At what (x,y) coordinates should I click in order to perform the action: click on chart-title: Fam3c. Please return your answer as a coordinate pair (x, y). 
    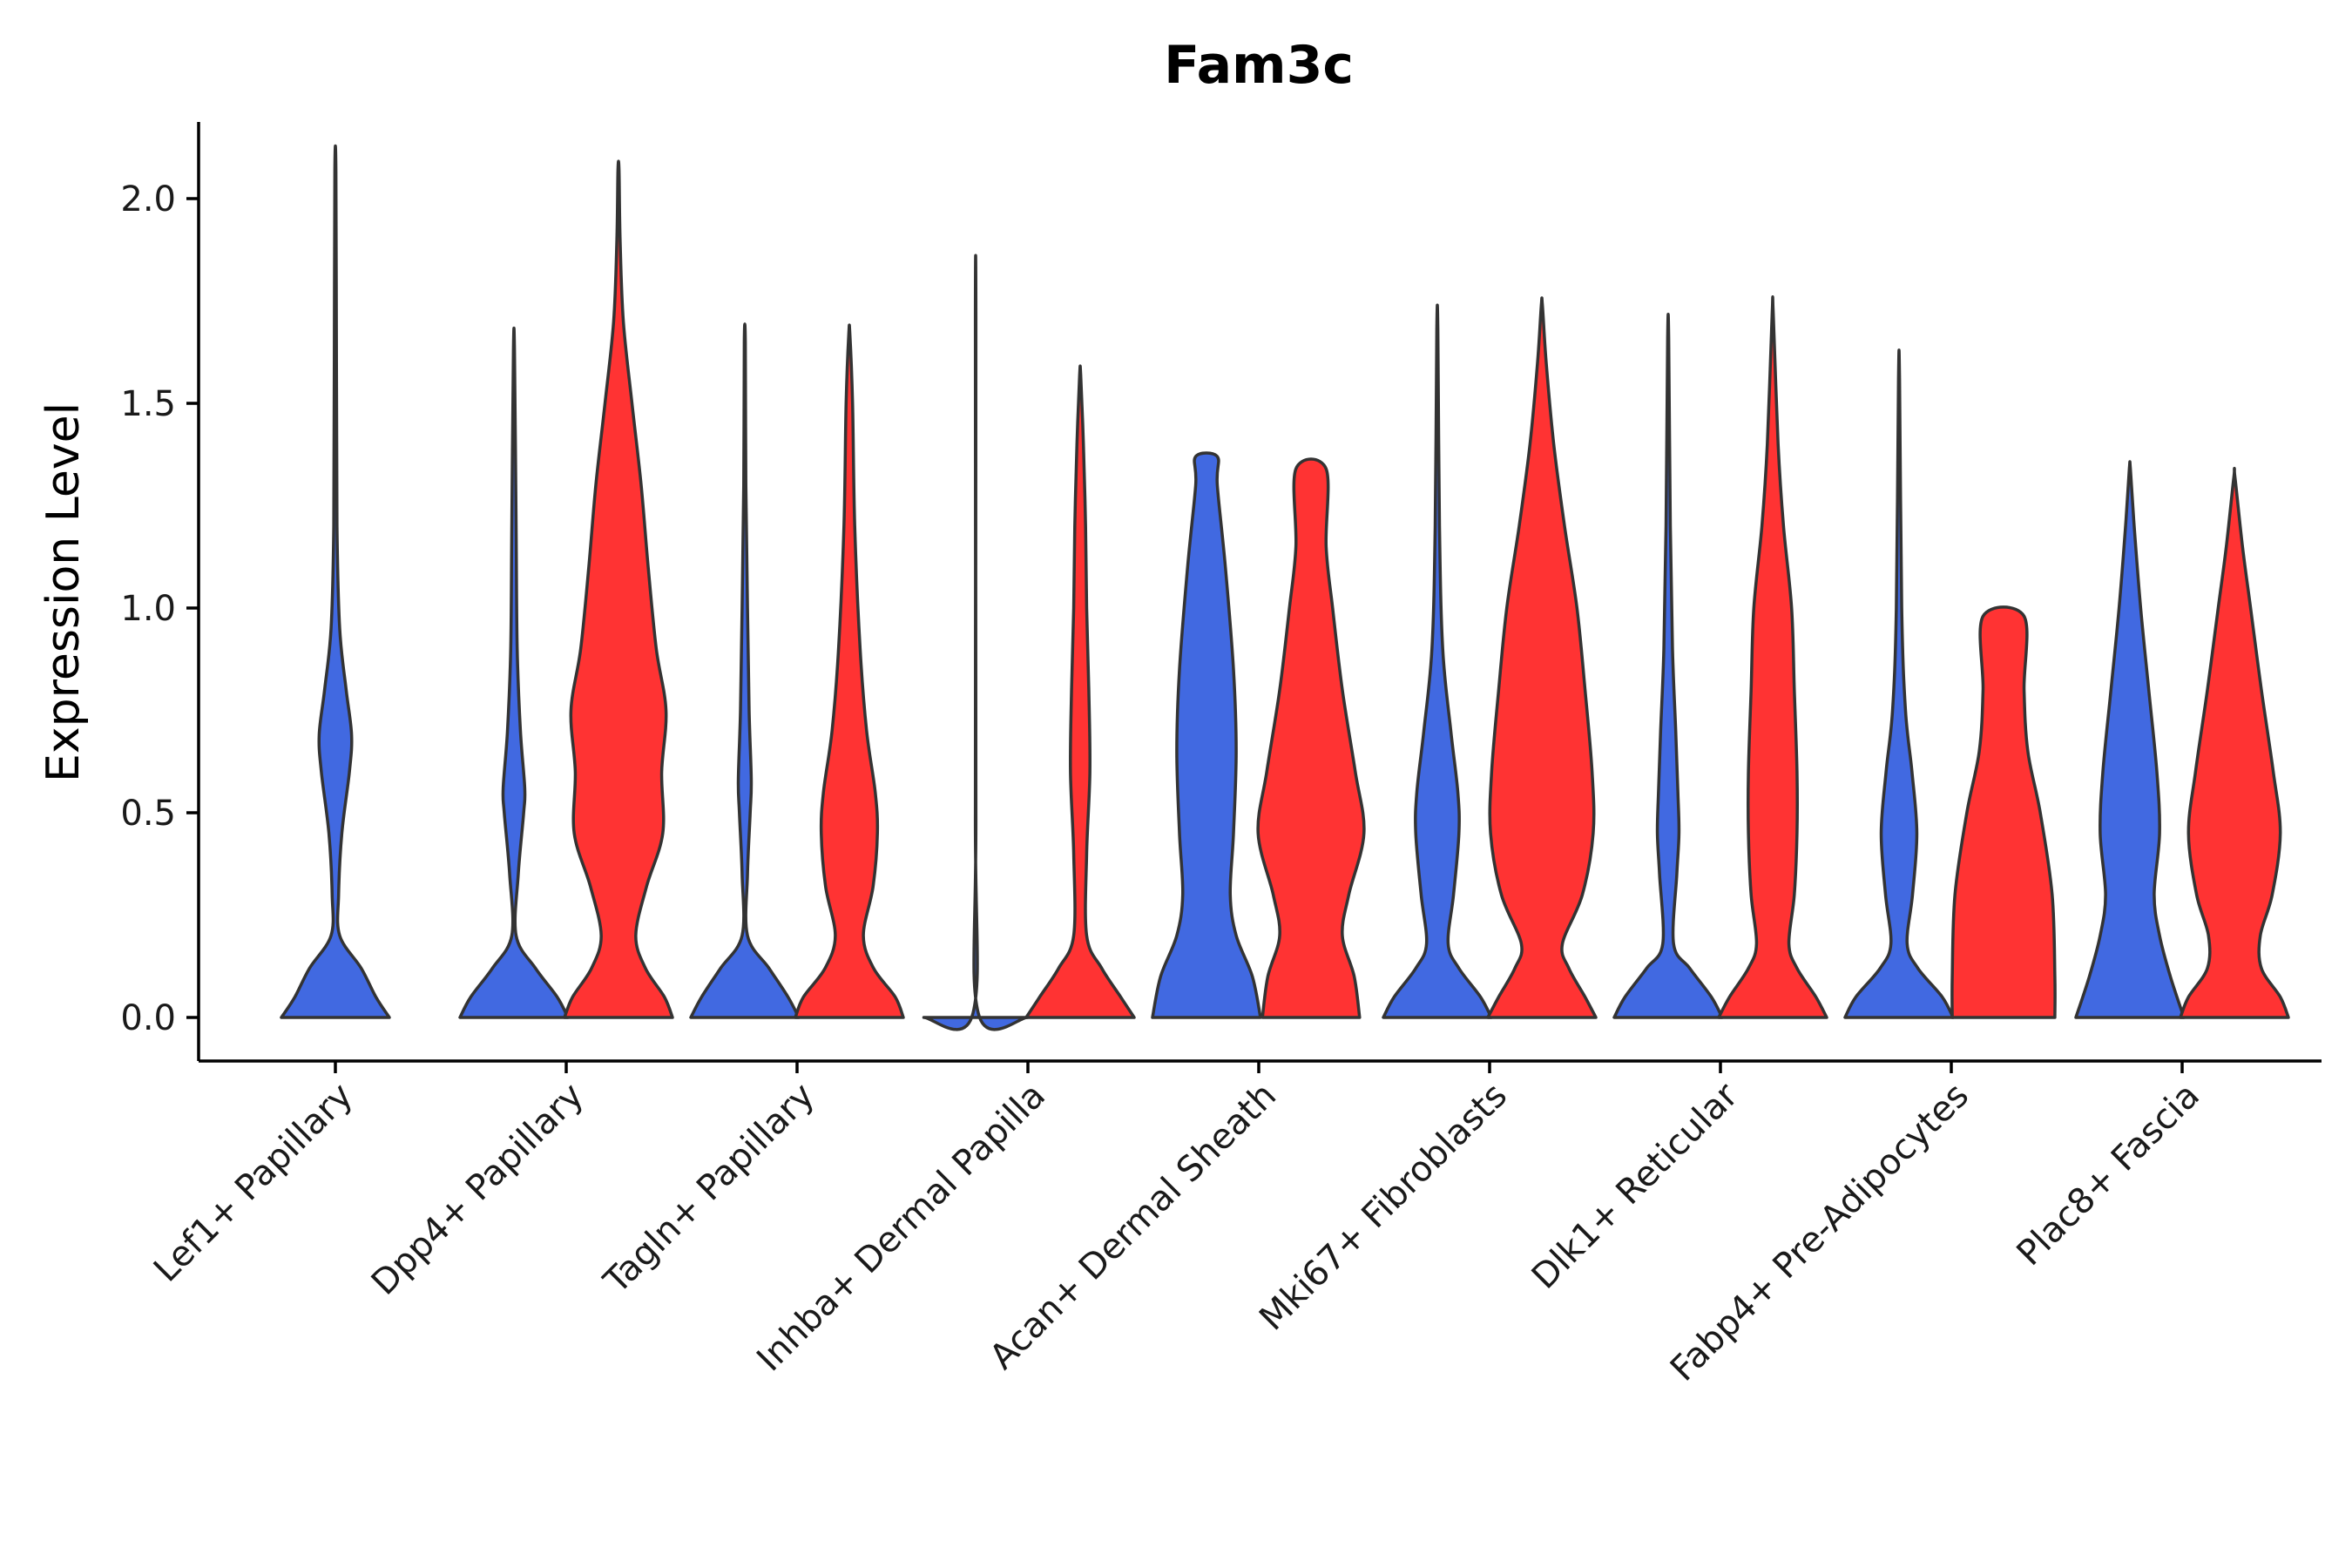
    Looking at the image, I should click on (1259, 66).